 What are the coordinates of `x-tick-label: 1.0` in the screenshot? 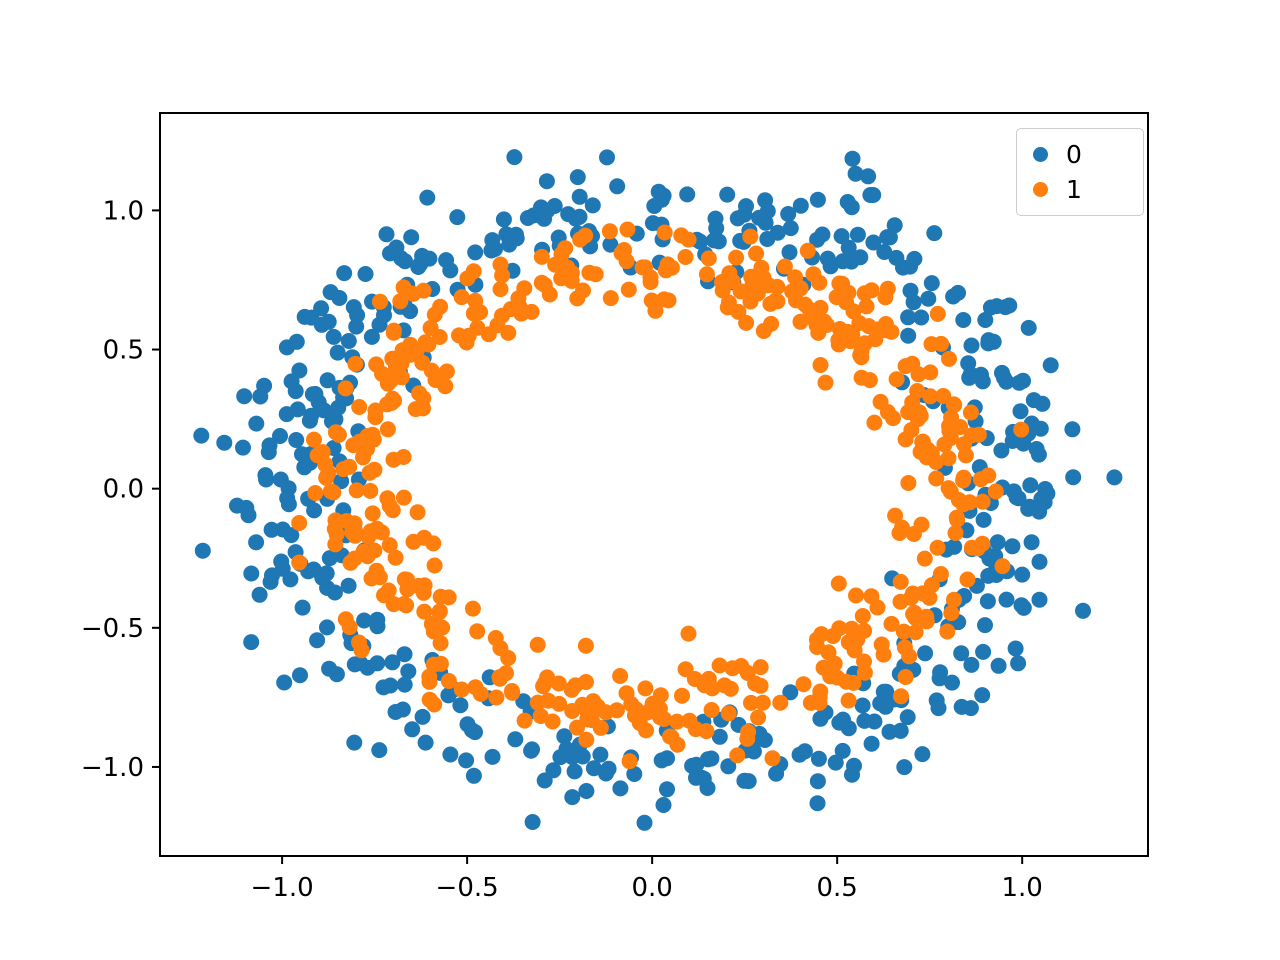 It's located at (1022, 888).